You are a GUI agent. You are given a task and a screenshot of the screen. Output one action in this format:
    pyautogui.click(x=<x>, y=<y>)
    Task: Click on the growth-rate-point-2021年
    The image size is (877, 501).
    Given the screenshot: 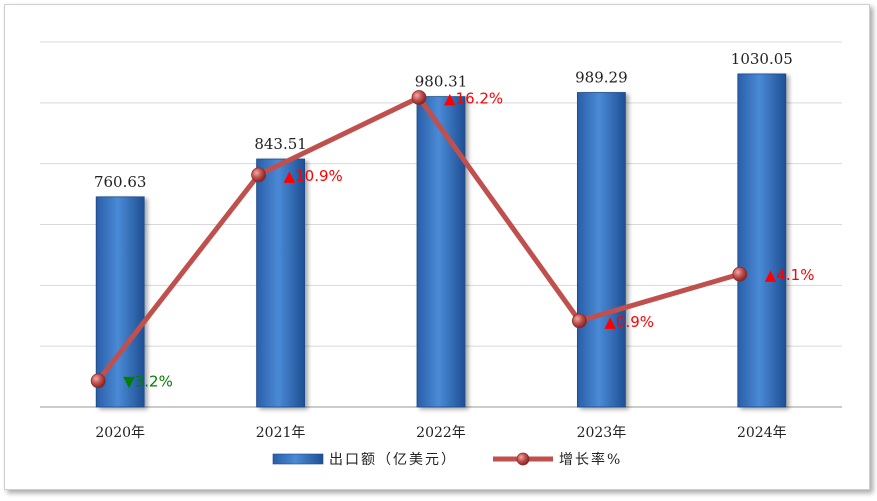 What is the action you would take?
    pyautogui.click(x=259, y=175)
    